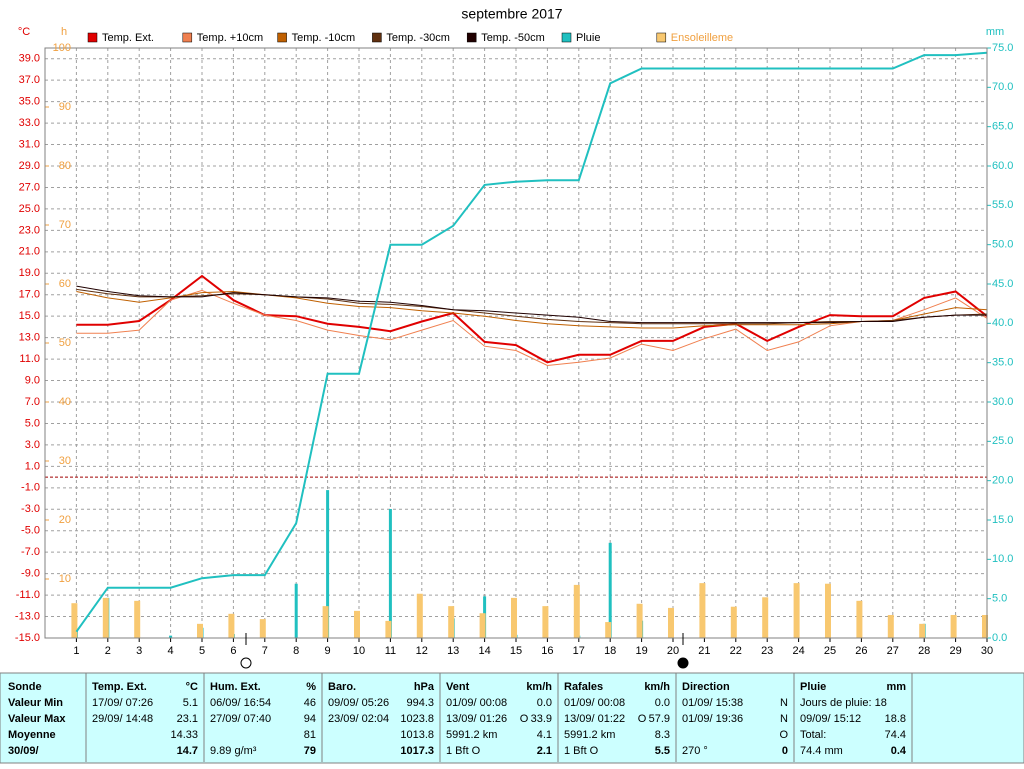 The width and height of the screenshot is (1024, 769). I want to click on legend-label: Temp. -10cm, so click(324, 38).